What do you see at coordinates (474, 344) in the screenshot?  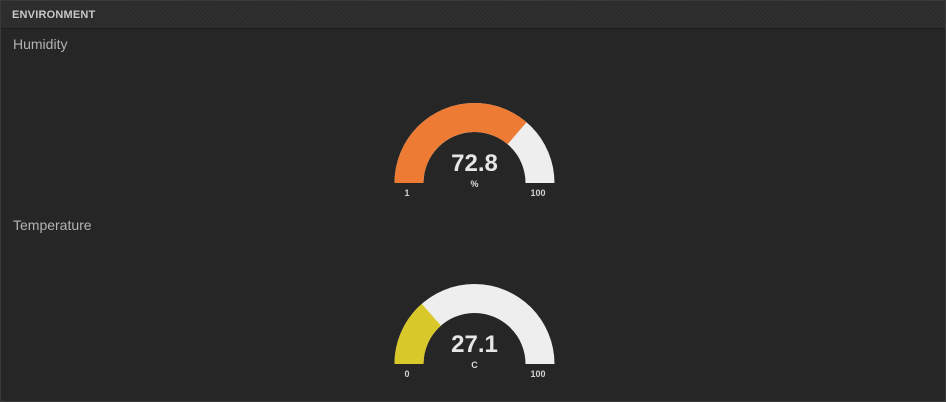 I see `temperature-value: 27.1` at bounding box center [474, 344].